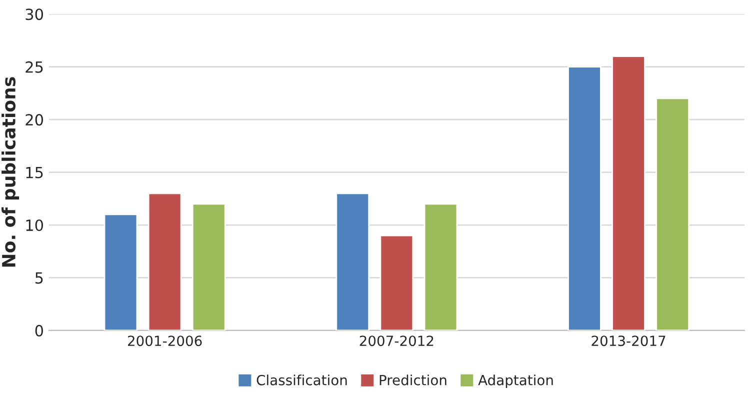  Describe the element at coordinates (413, 380) in the screenshot. I see `legend-label: Prediction` at that location.